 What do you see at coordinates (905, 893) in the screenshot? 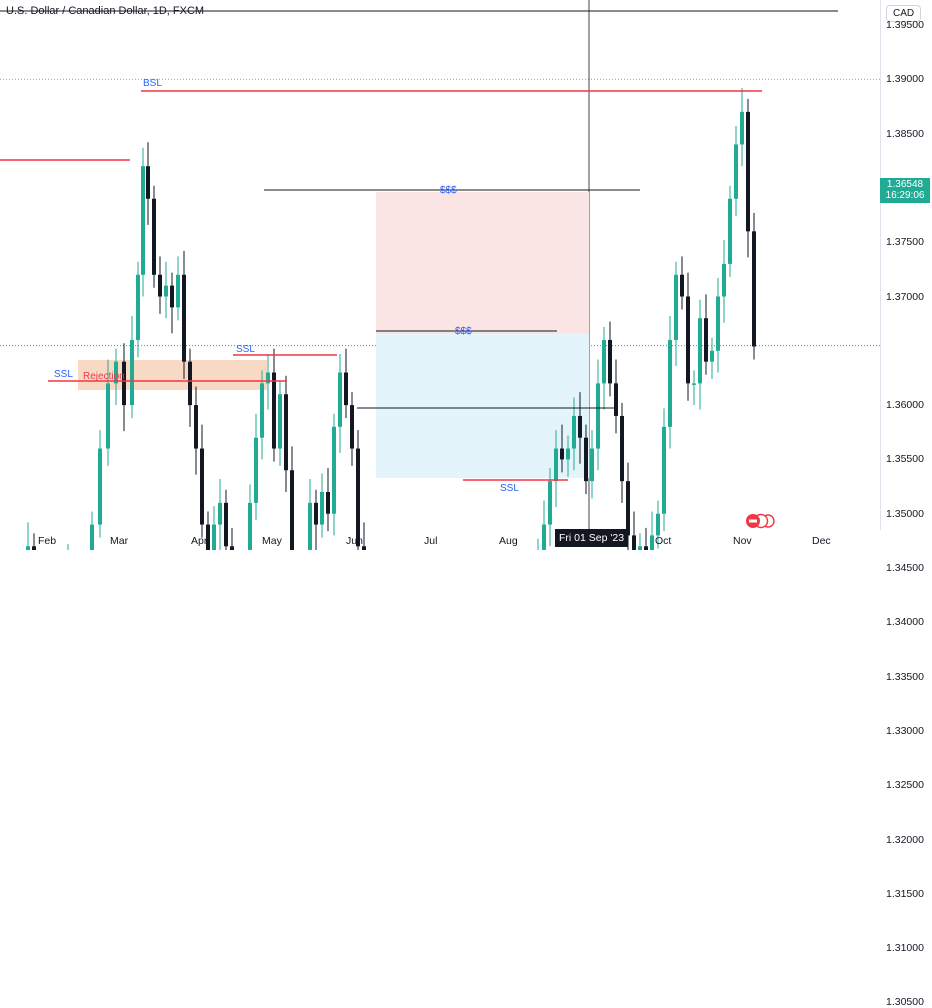
I see `price-tick-label: 1.31500` at bounding box center [905, 893].